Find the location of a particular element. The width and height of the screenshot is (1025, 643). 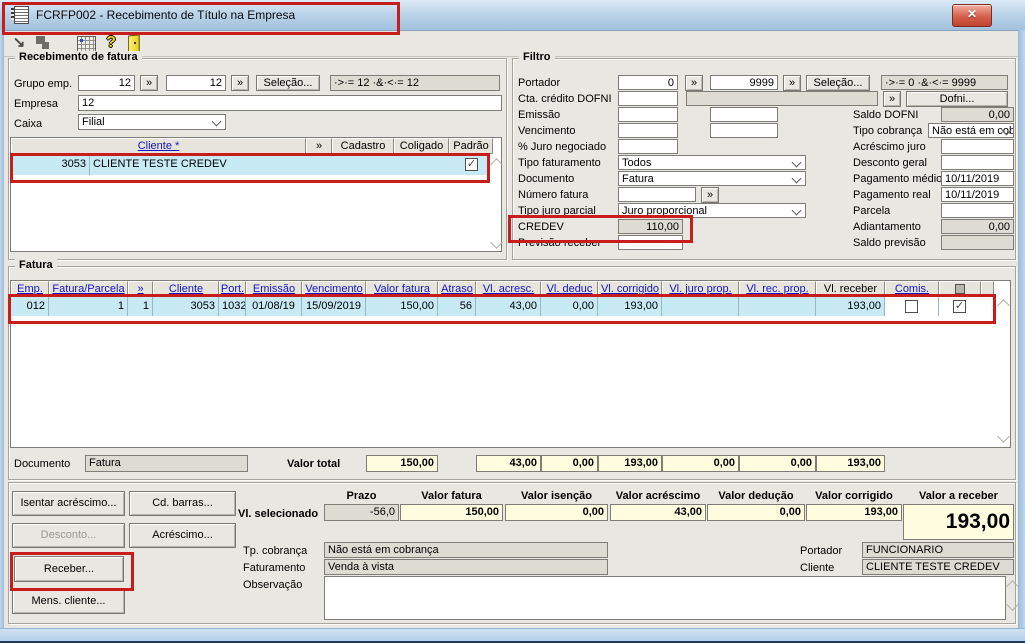

tipo-faturamento-dropdown: Todos is located at coordinates (712, 162).